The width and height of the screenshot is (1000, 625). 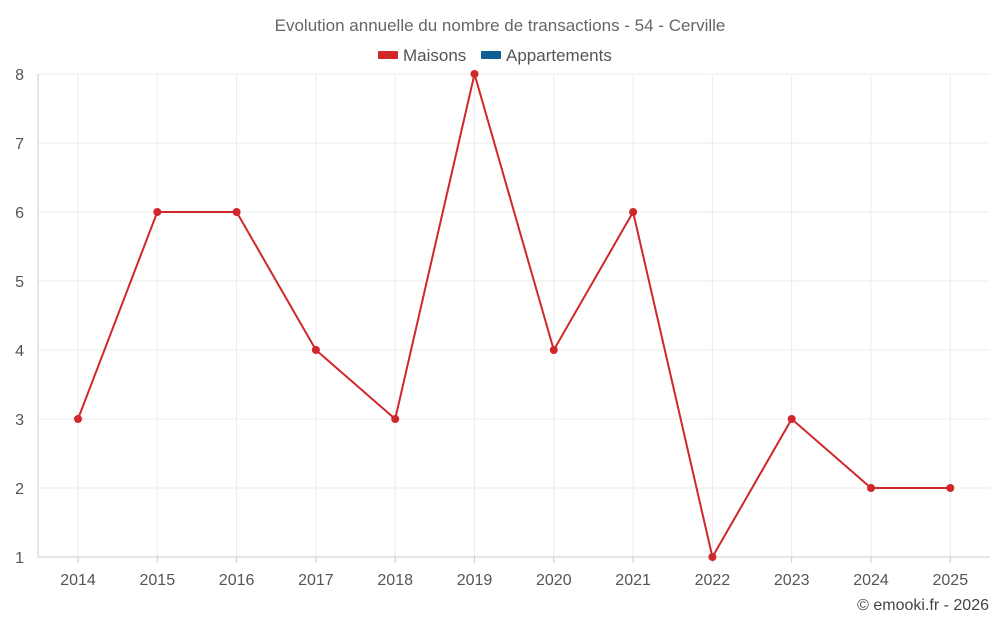 I want to click on x-tick-label: 2021, so click(x=633, y=580).